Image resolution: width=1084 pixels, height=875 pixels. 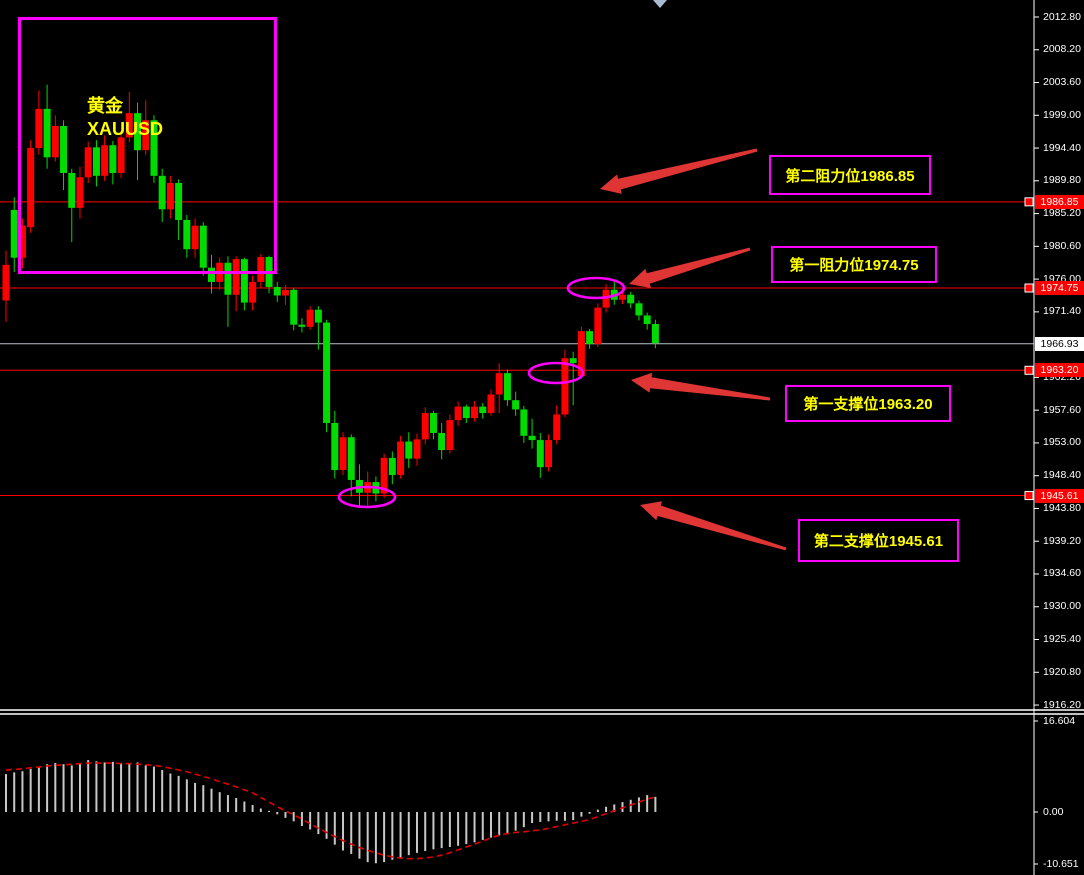 What do you see at coordinates (147, 145) in the screenshot?
I see `annotation-rectangle` at bounding box center [147, 145].